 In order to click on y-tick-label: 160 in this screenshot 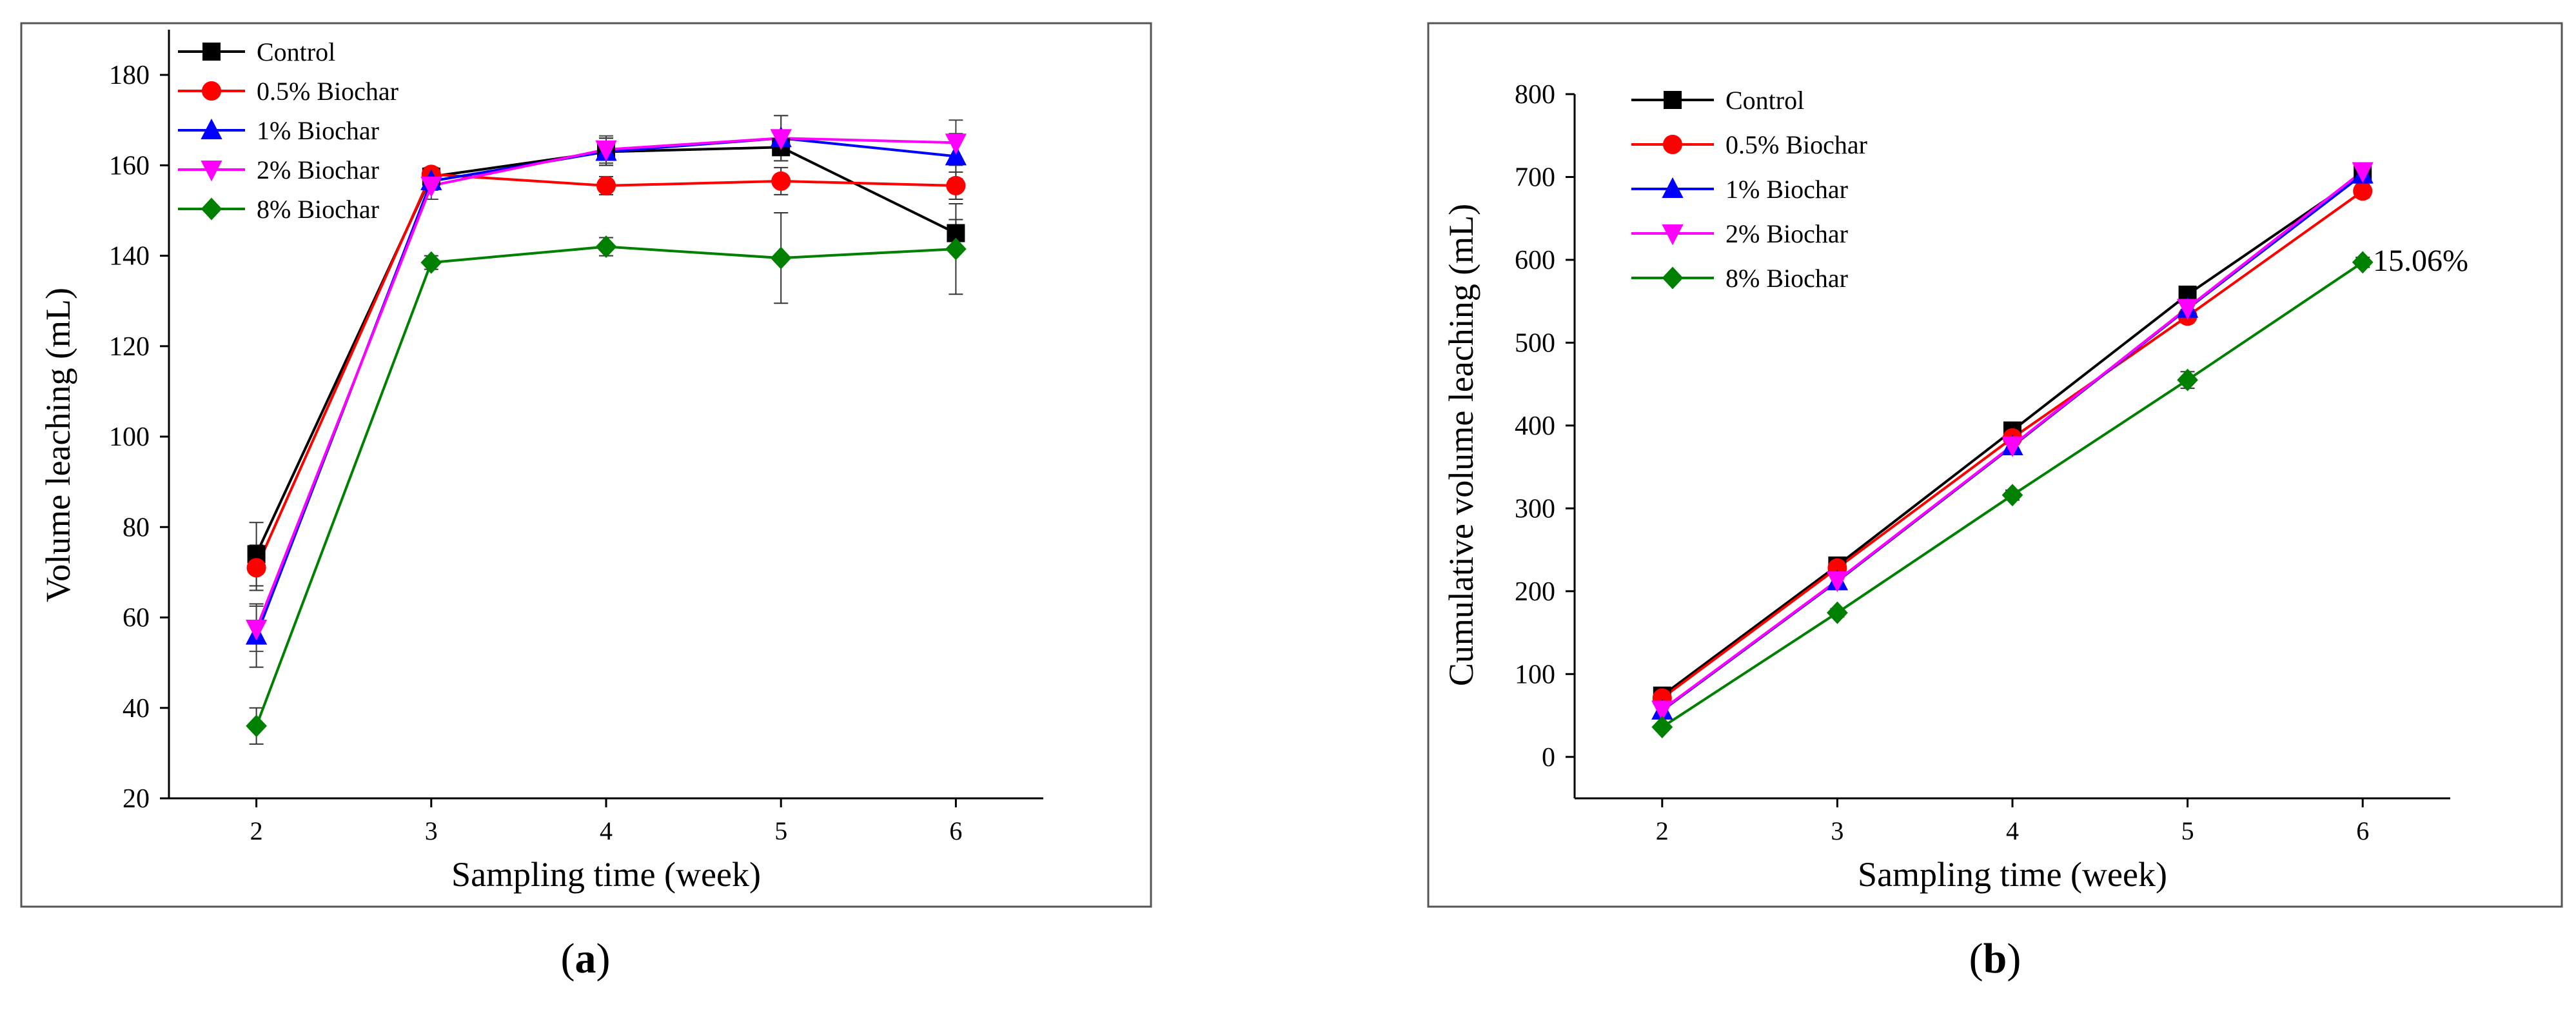, I will do `click(129, 166)`.